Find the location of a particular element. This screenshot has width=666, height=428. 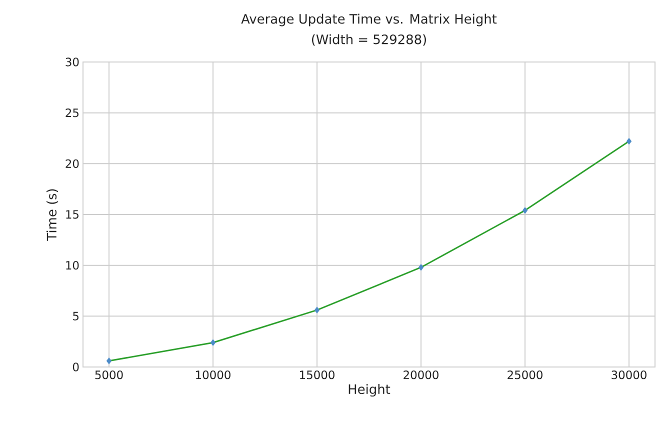

y-tick-label: 15 is located at coordinates (72, 214).